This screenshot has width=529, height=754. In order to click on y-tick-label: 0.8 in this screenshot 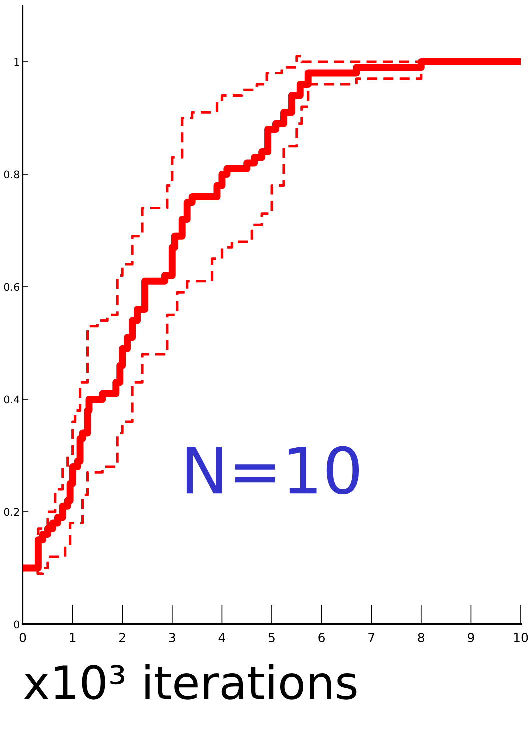, I will do `click(12, 174)`.